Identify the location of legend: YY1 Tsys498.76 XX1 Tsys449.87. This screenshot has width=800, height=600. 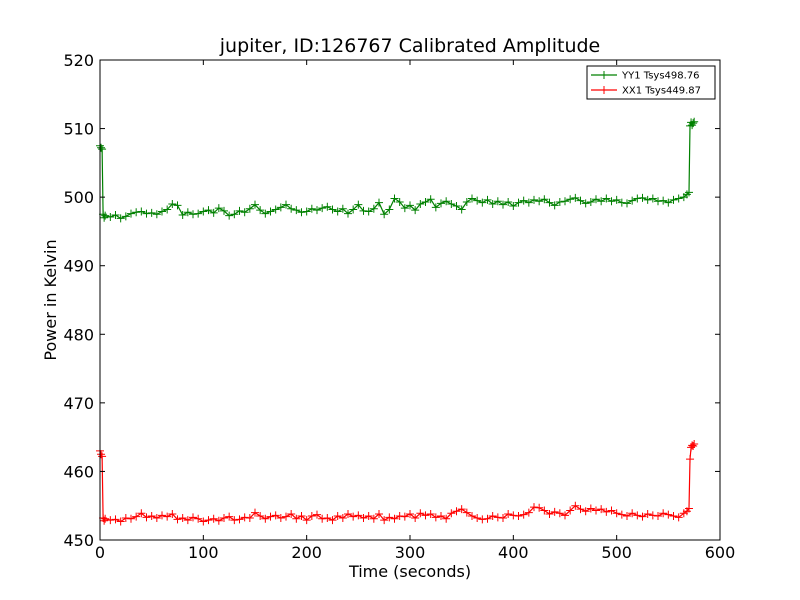
(651, 82).